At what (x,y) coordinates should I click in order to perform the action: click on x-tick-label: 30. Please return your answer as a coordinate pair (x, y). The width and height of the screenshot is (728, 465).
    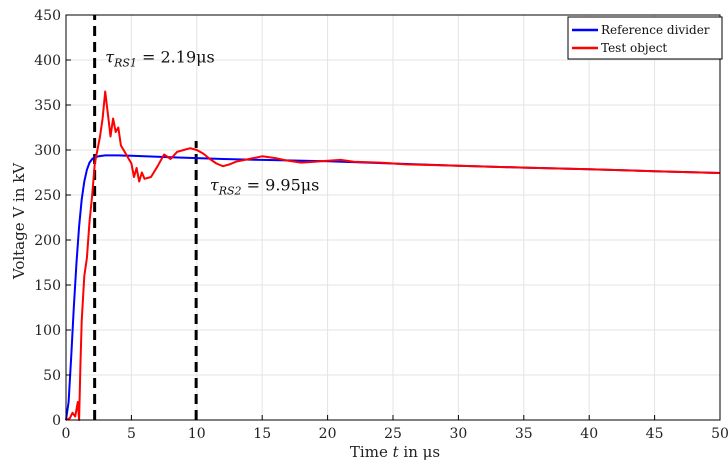
    Looking at the image, I should click on (458, 434).